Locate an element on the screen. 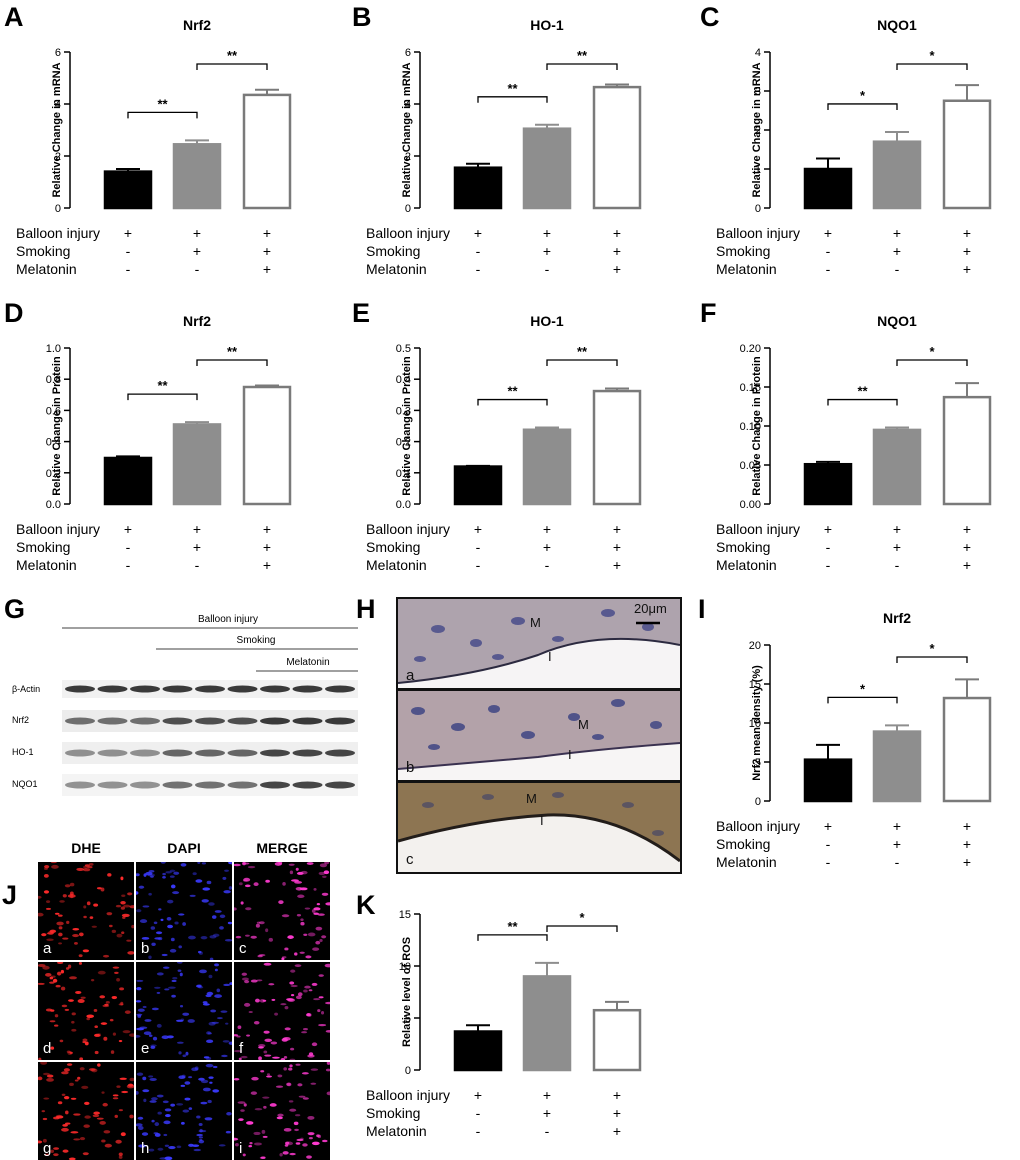 The image size is (1020, 1160). blot-band-label: Nrf2 is located at coordinates (20, 720).